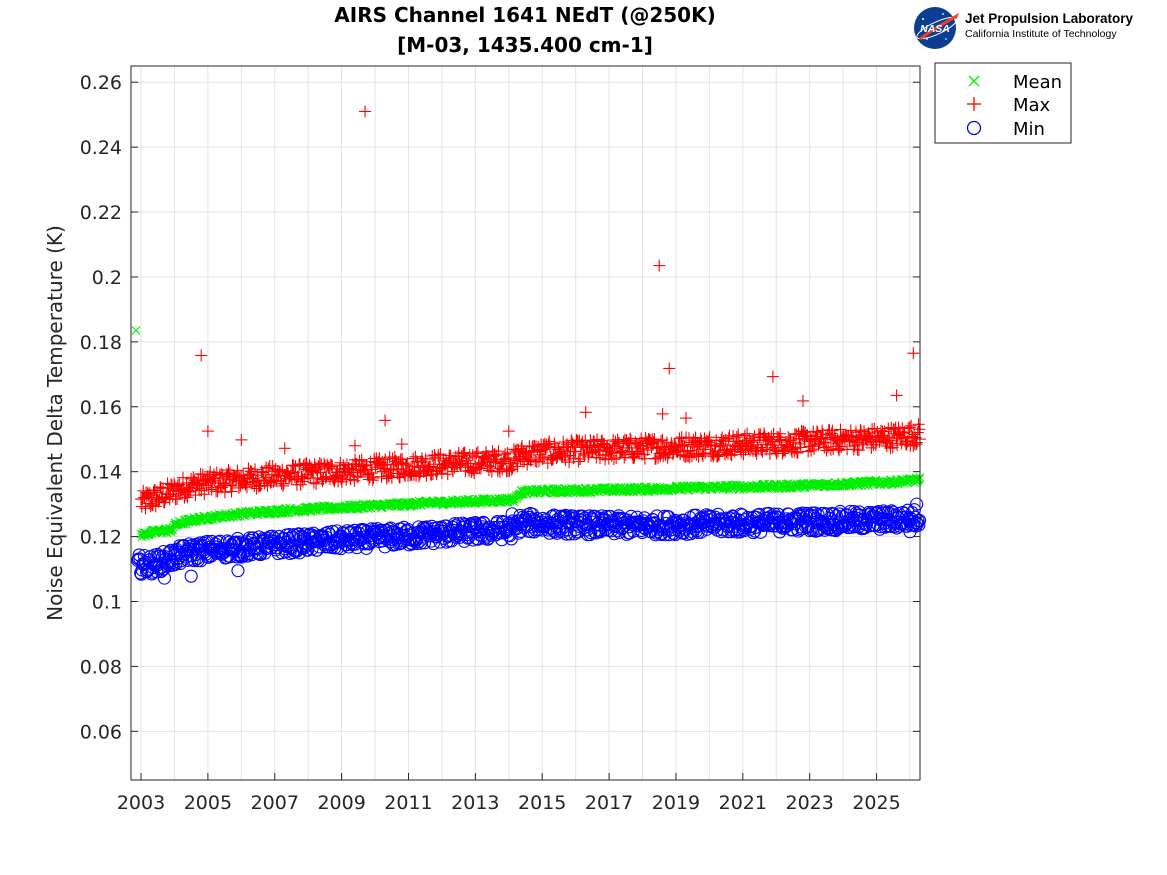 Image resolution: width=1167 pixels, height=875 pixels. Describe the element at coordinates (974, 81) in the screenshot. I see `legend-mean-marker` at that location.